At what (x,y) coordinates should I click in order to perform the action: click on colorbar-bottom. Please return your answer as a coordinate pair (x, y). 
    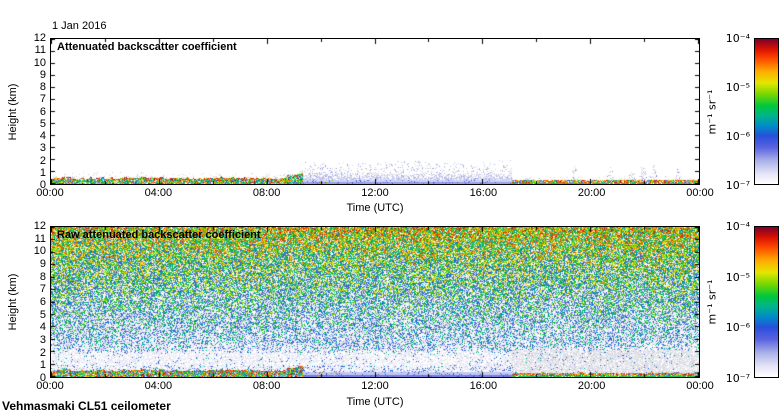
    Looking at the image, I should click on (766, 302).